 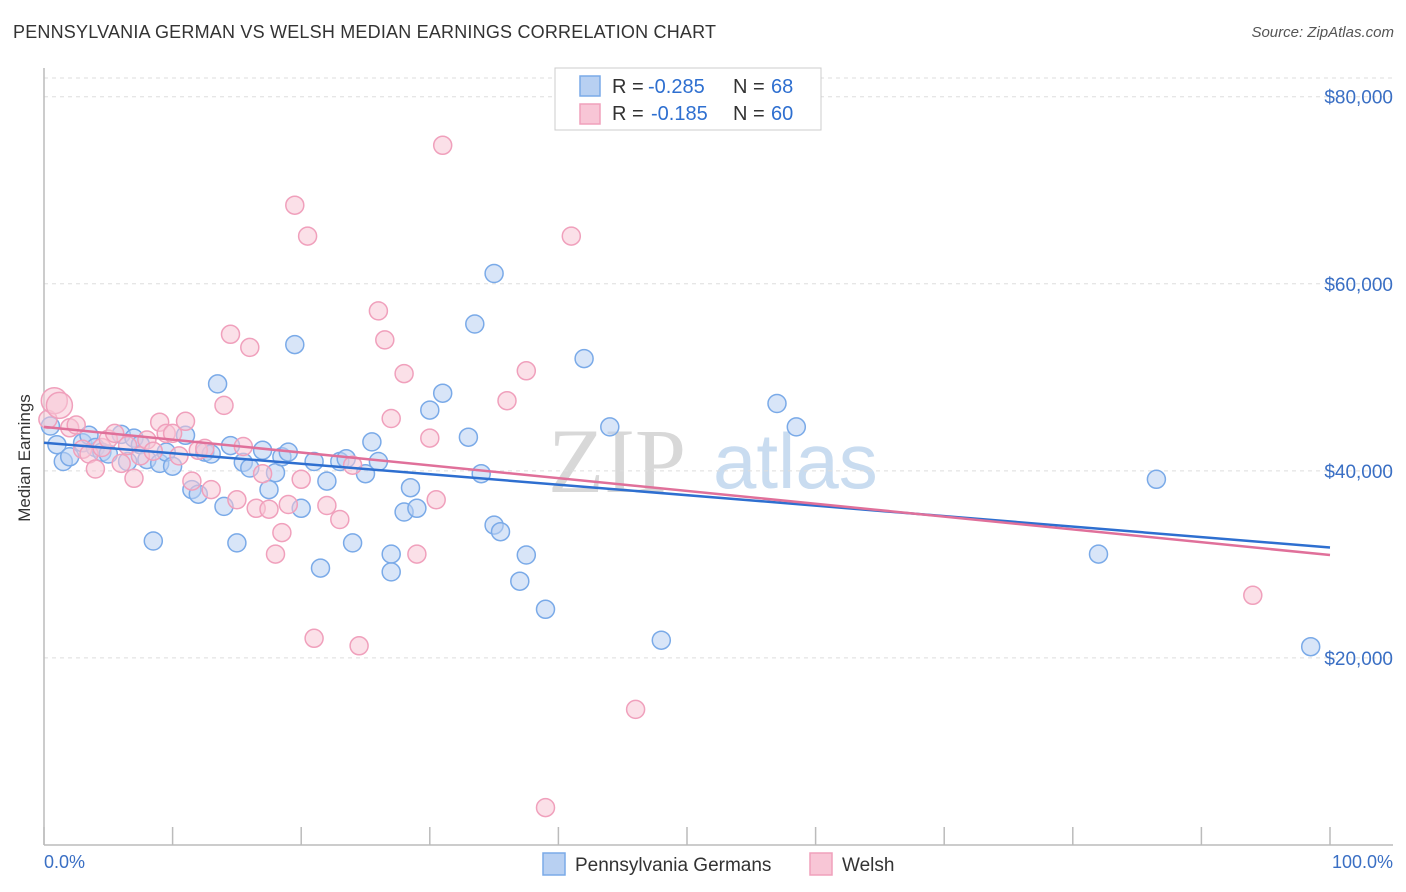 I want to click on legend-n-value-blue: 68, so click(x=782, y=87).